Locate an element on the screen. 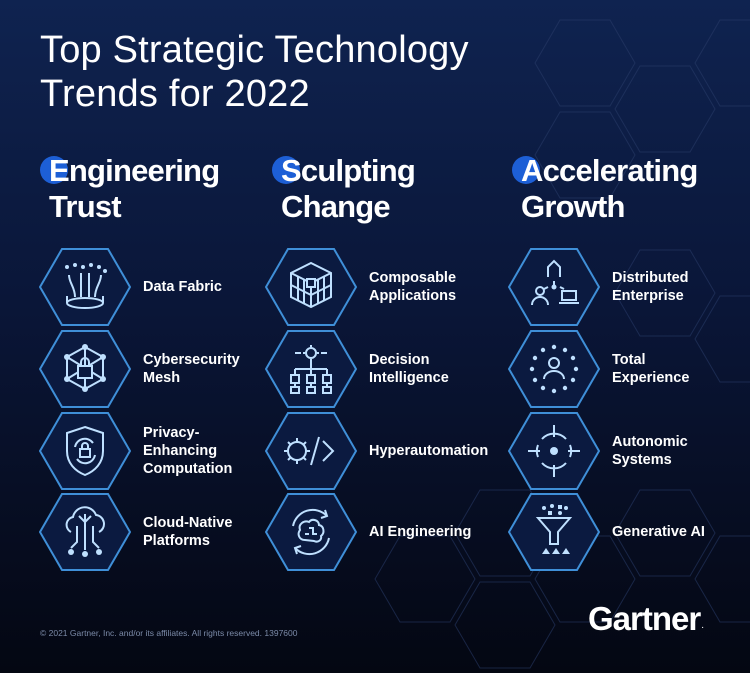  trend-label: Composable Applications is located at coordinates (413, 287).